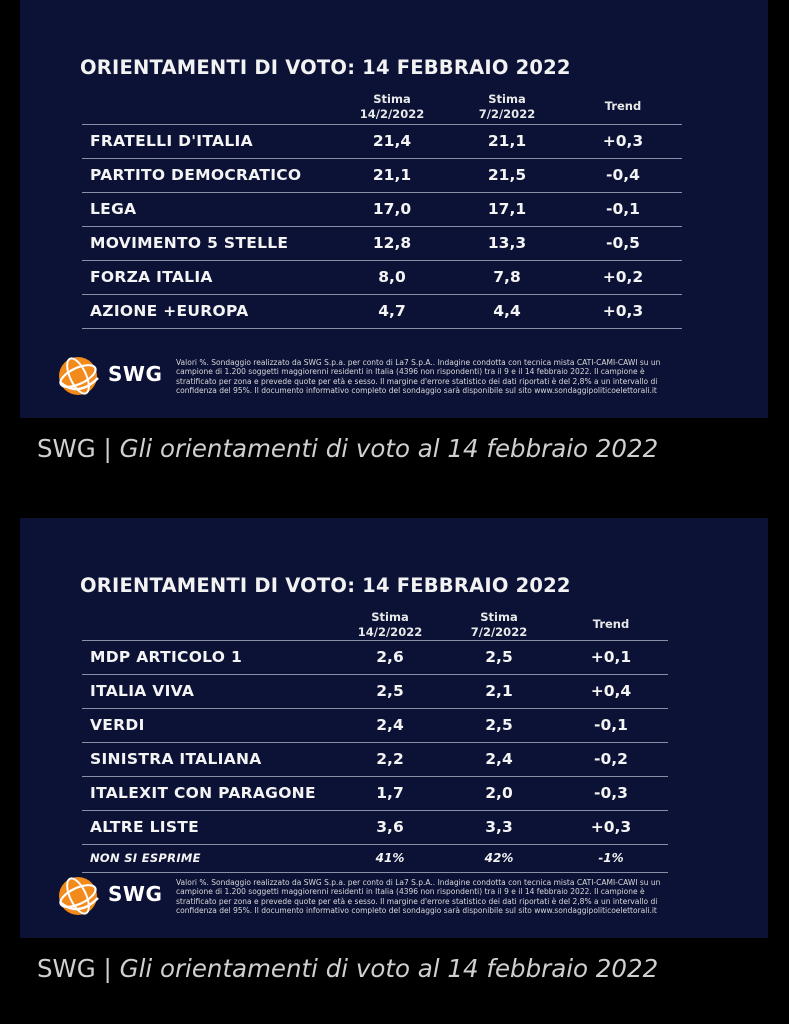 This screenshot has width=789, height=1024. Describe the element at coordinates (507, 243) in the screenshot. I see `value-previous: 13,3` at that location.